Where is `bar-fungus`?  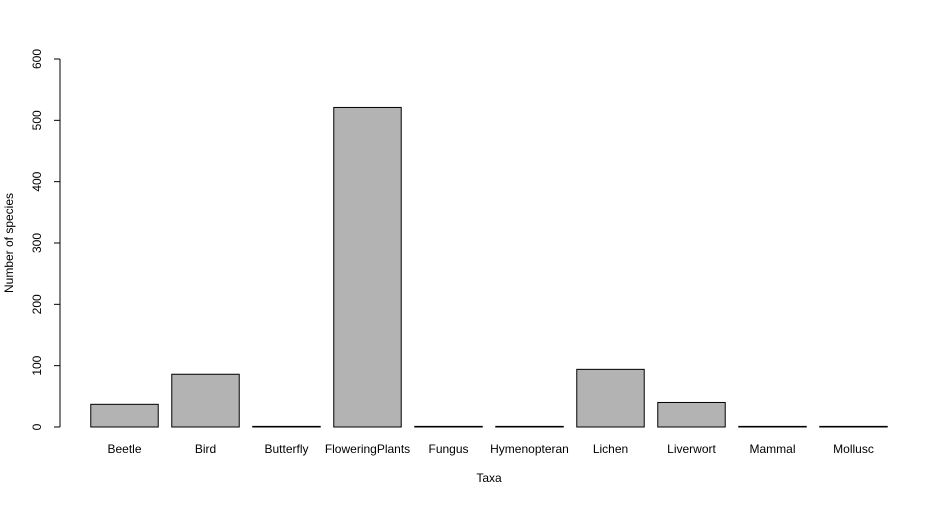 bar-fungus is located at coordinates (448, 426).